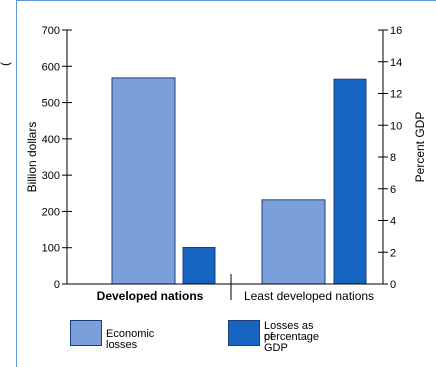 The image size is (436, 367). What do you see at coordinates (393, 158) in the screenshot?
I see `right-tick-label: 8` at bounding box center [393, 158].